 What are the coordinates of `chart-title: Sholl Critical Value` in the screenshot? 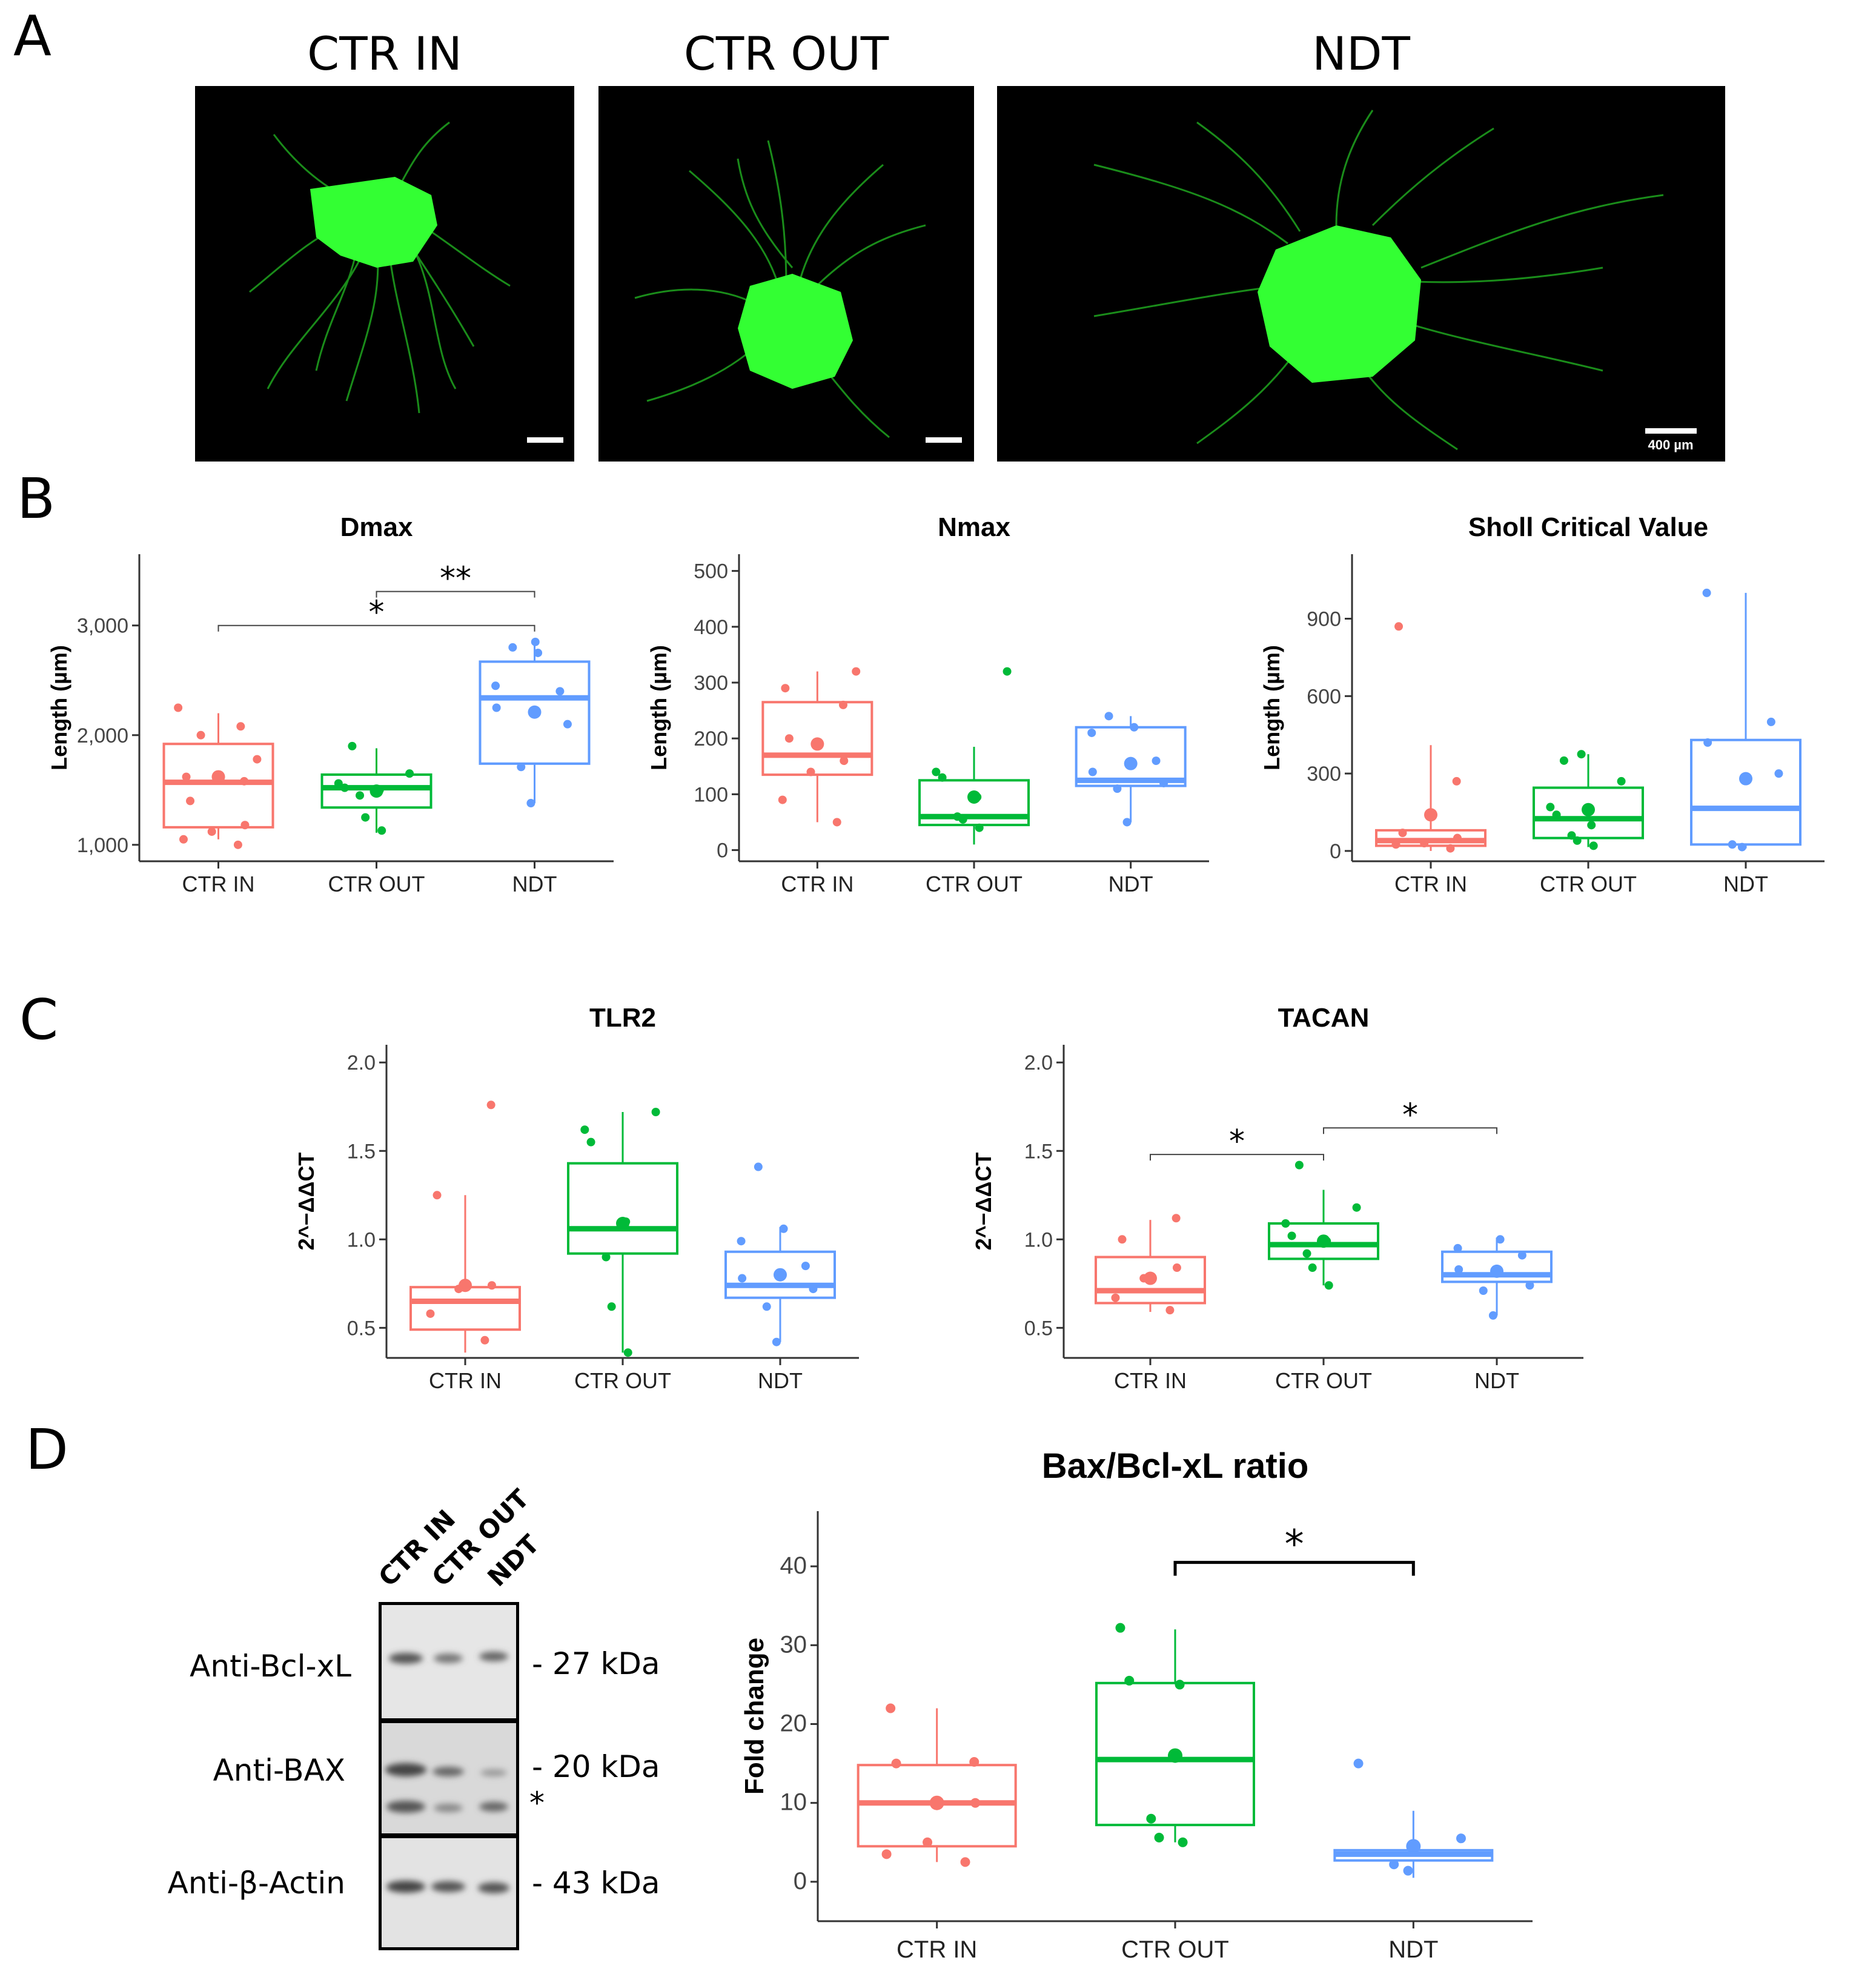 It's located at (1588, 527).